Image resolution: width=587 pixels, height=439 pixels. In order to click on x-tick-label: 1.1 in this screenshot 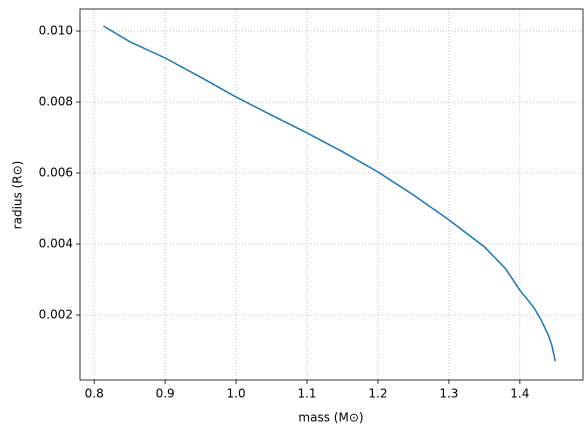, I will do `click(306, 394)`.